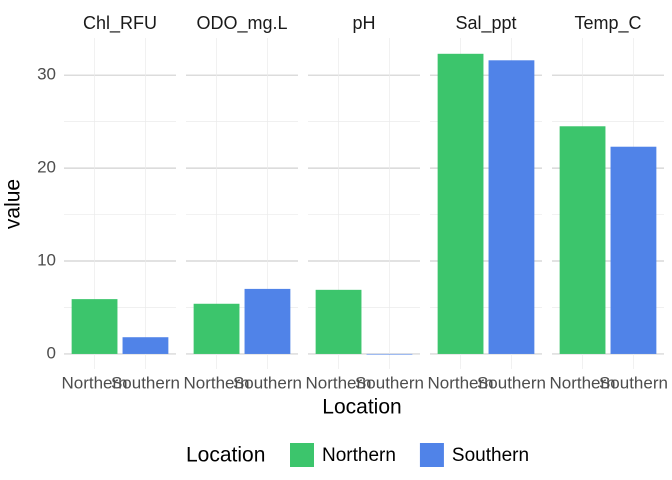 This screenshot has height=480, width=672. Describe the element at coordinates (120, 23) in the screenshot. I see `facet-title: Chl_RFU` at that location.